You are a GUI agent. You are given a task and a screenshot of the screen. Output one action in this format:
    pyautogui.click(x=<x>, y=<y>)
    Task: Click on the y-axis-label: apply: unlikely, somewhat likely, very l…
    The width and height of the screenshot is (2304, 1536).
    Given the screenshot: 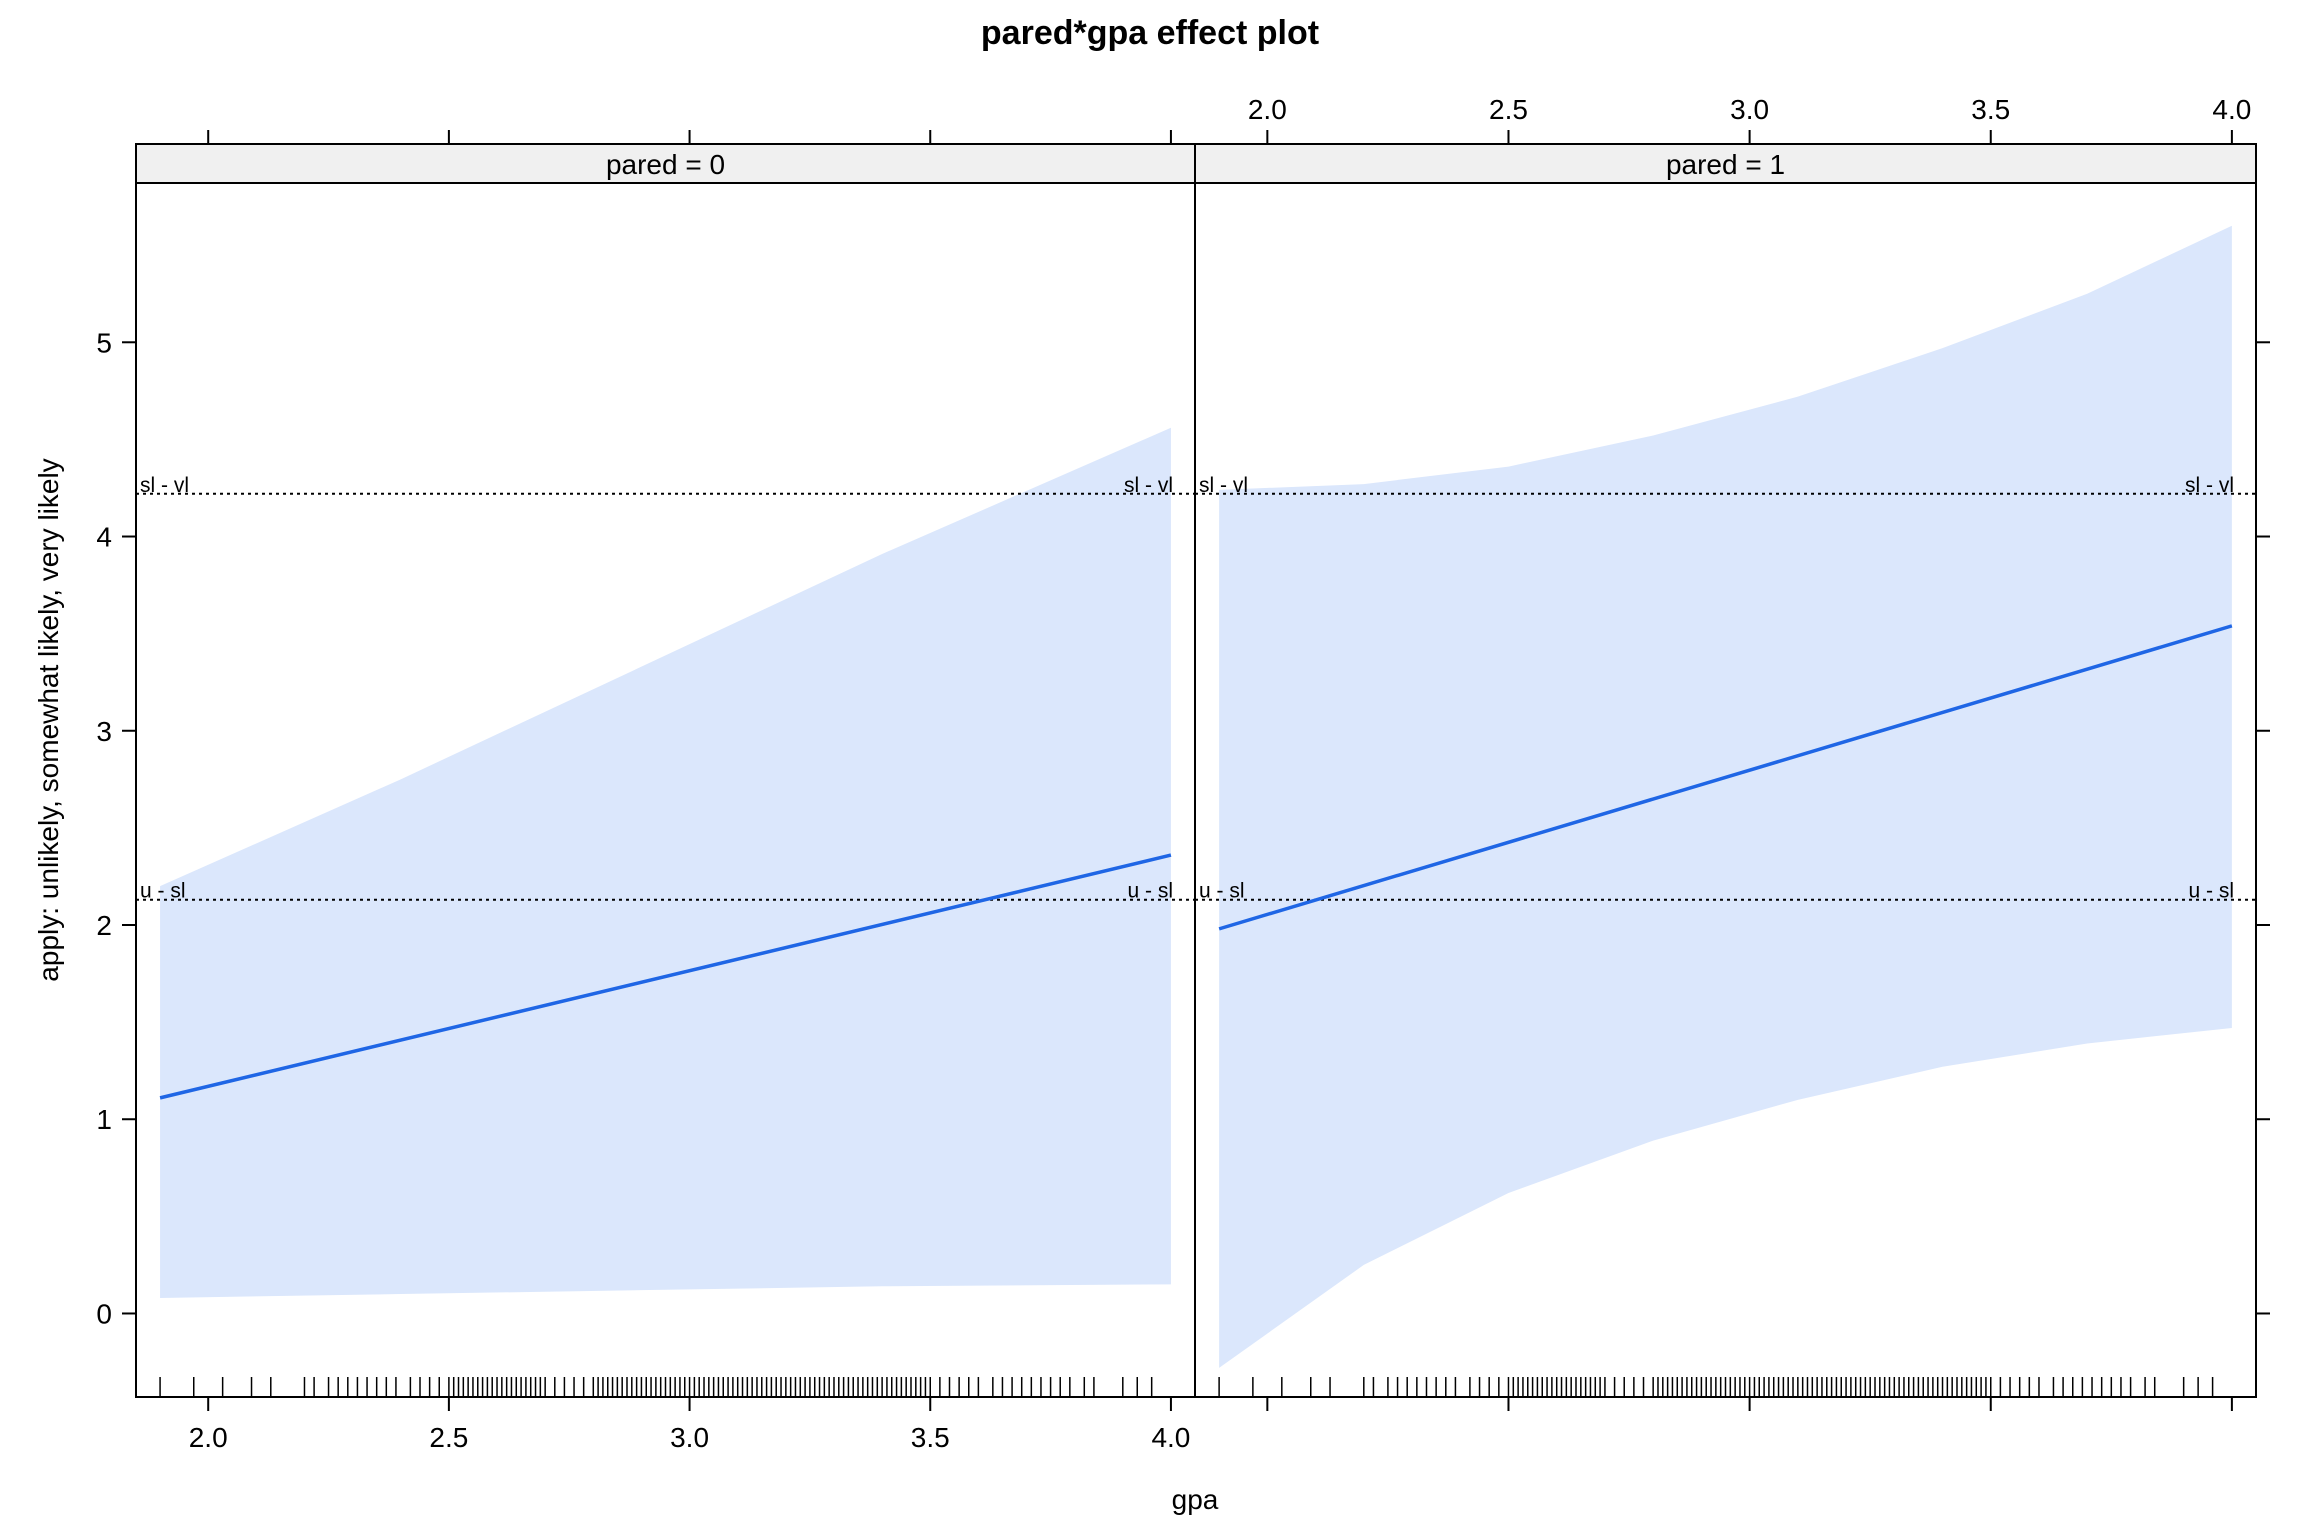 What is the action you would take?
    pyautogui.click(x=48, y=719)
    